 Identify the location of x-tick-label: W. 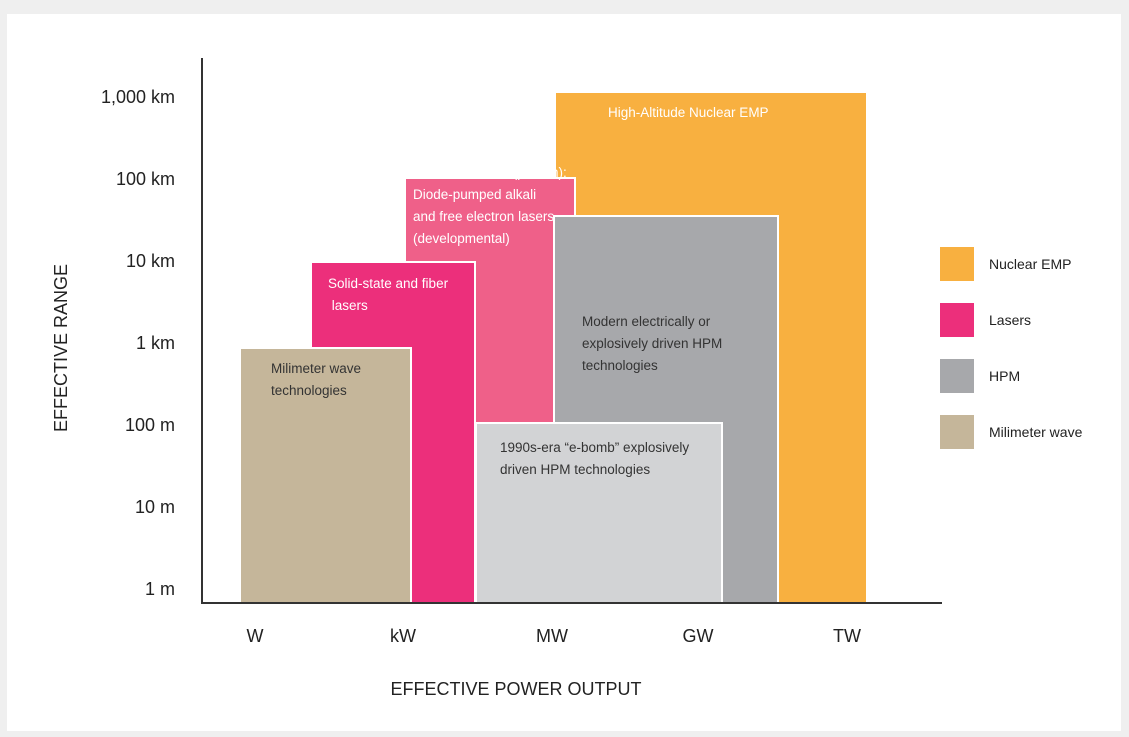
(255, 636).